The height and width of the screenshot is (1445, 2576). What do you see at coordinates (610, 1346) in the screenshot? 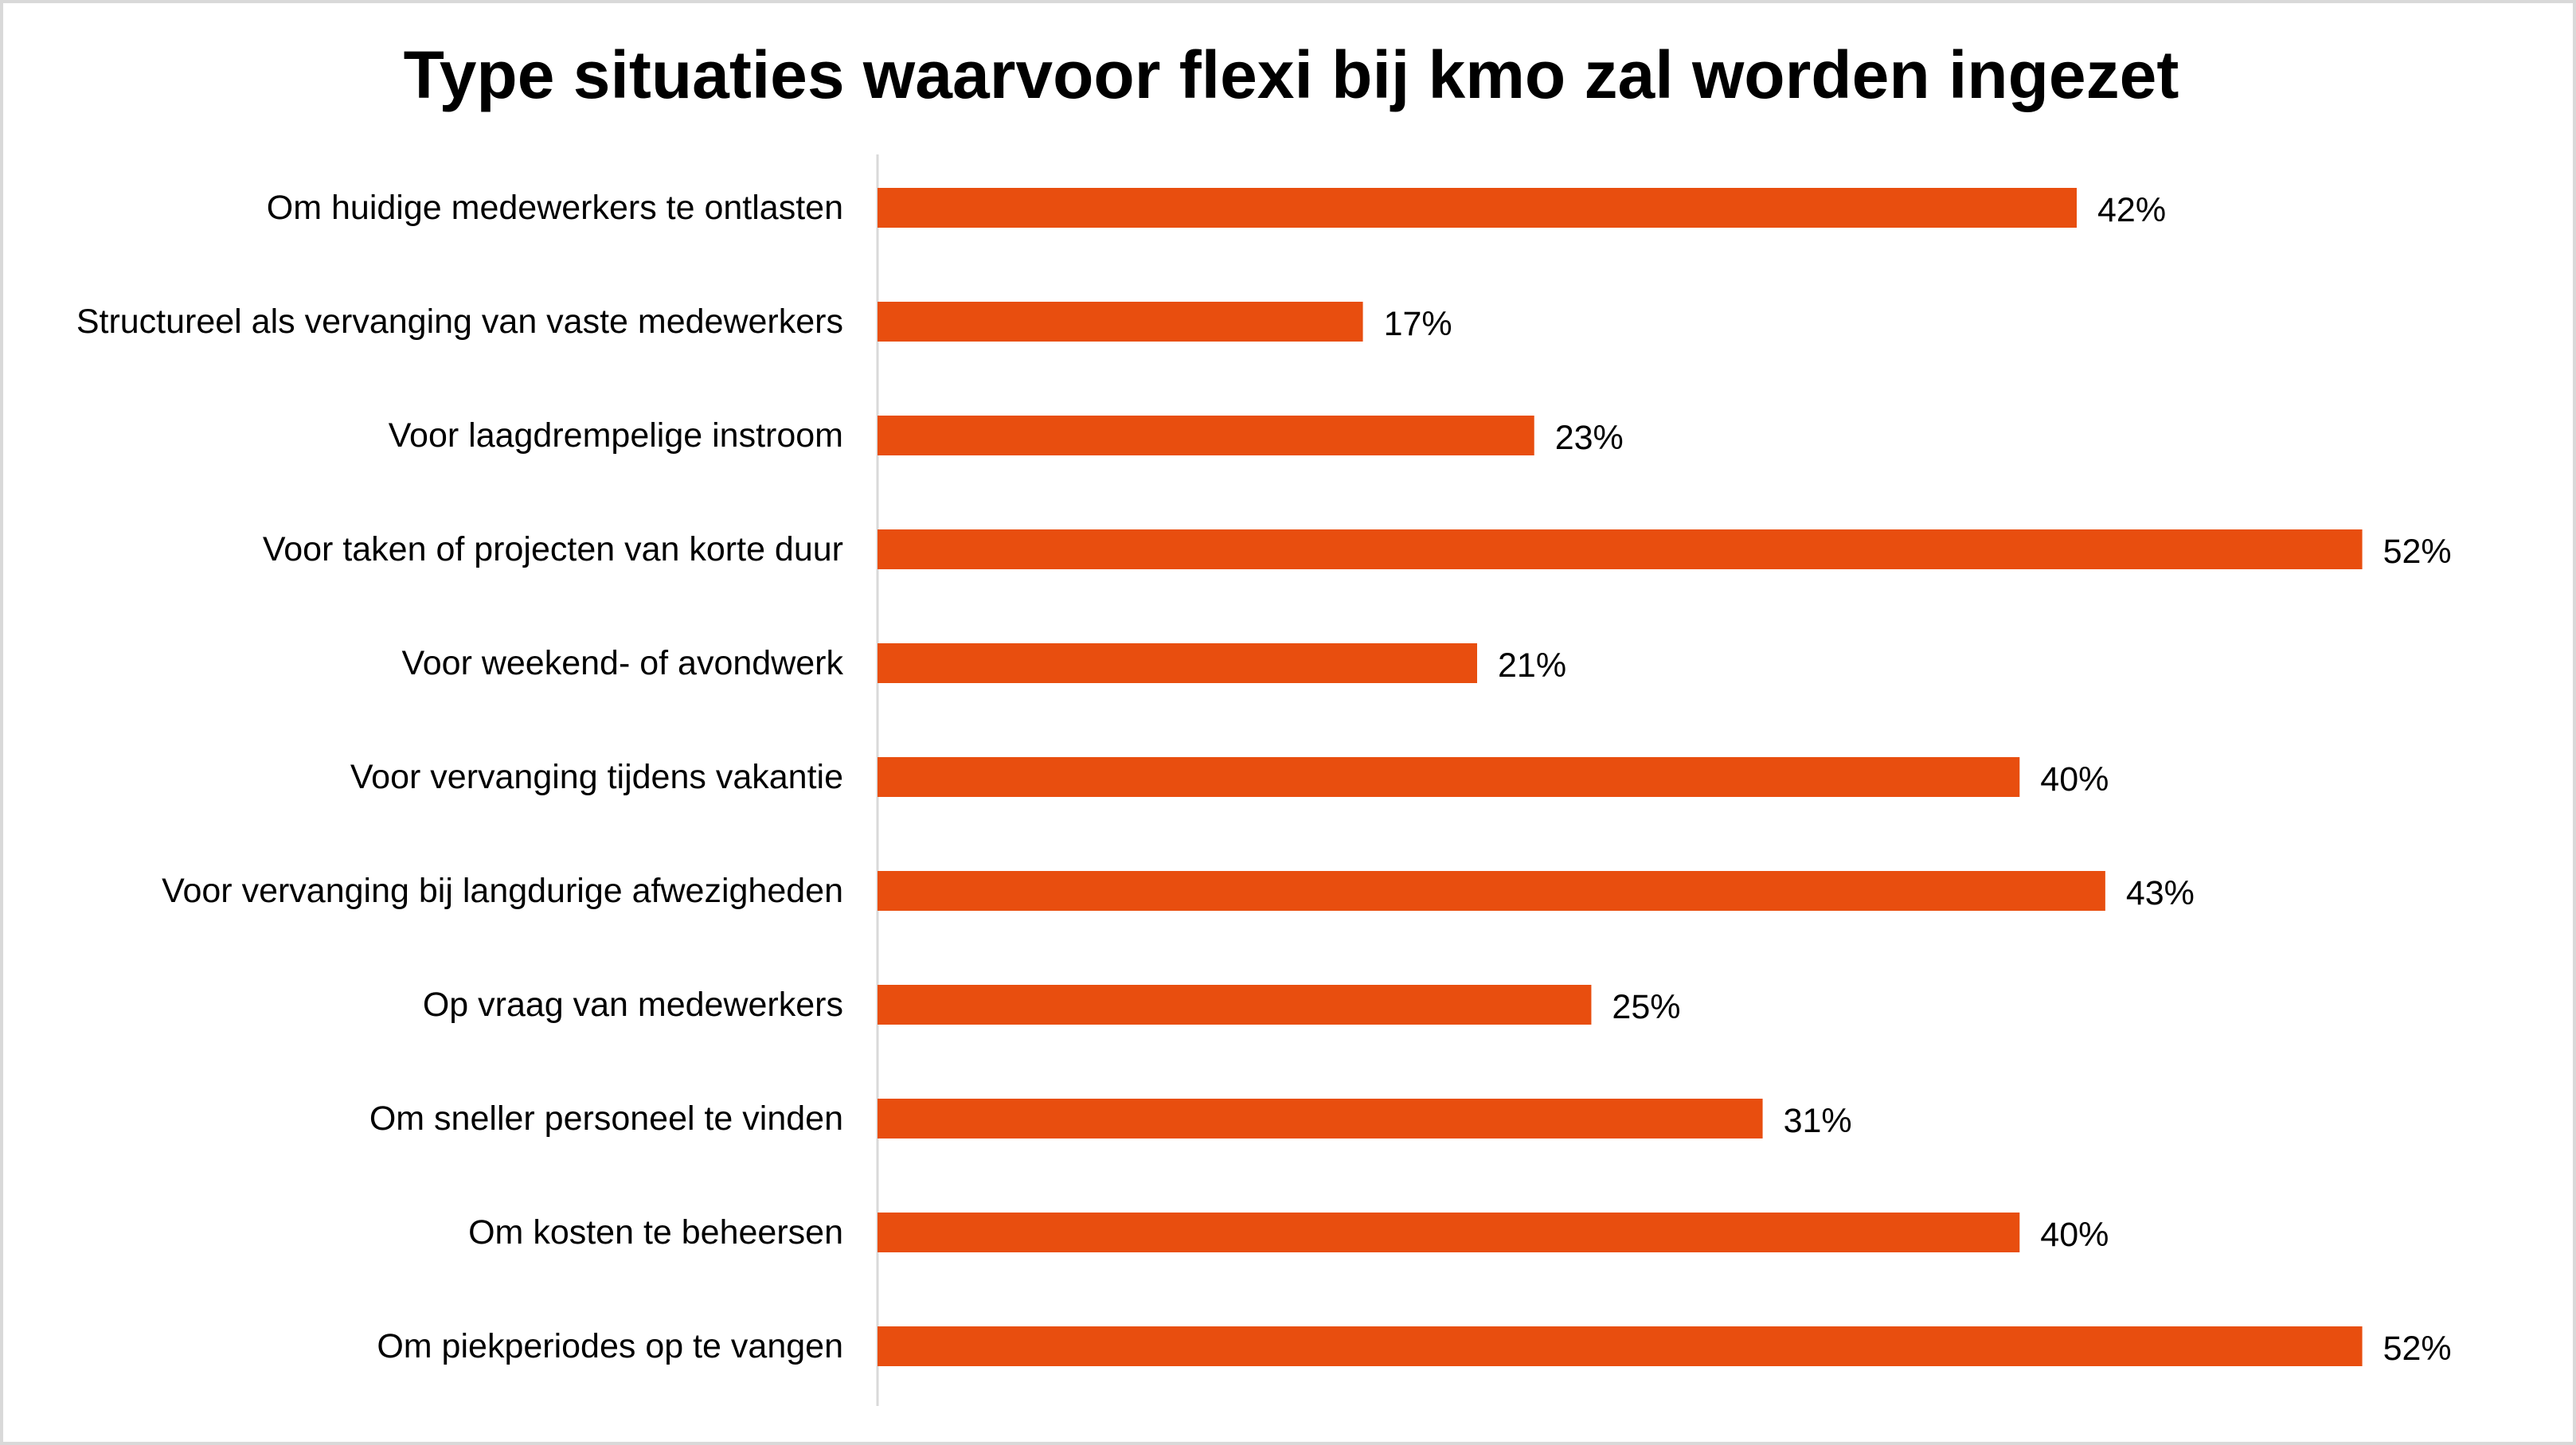
I see `category-label-11: Om piekperiodes op te vangen` at bounding box center [610, 1346].